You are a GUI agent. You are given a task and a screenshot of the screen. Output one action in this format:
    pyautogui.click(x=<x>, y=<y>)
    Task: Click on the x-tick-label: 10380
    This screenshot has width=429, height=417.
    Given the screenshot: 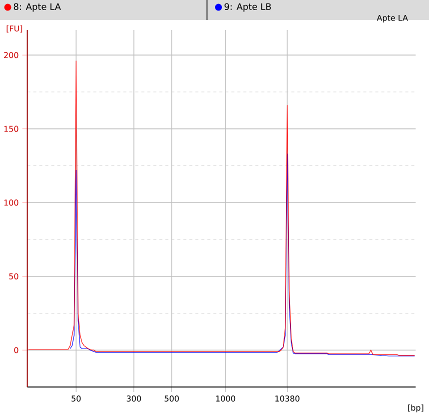 What is the action you would take?
    pyautogui.click(x=287, y=399)
    